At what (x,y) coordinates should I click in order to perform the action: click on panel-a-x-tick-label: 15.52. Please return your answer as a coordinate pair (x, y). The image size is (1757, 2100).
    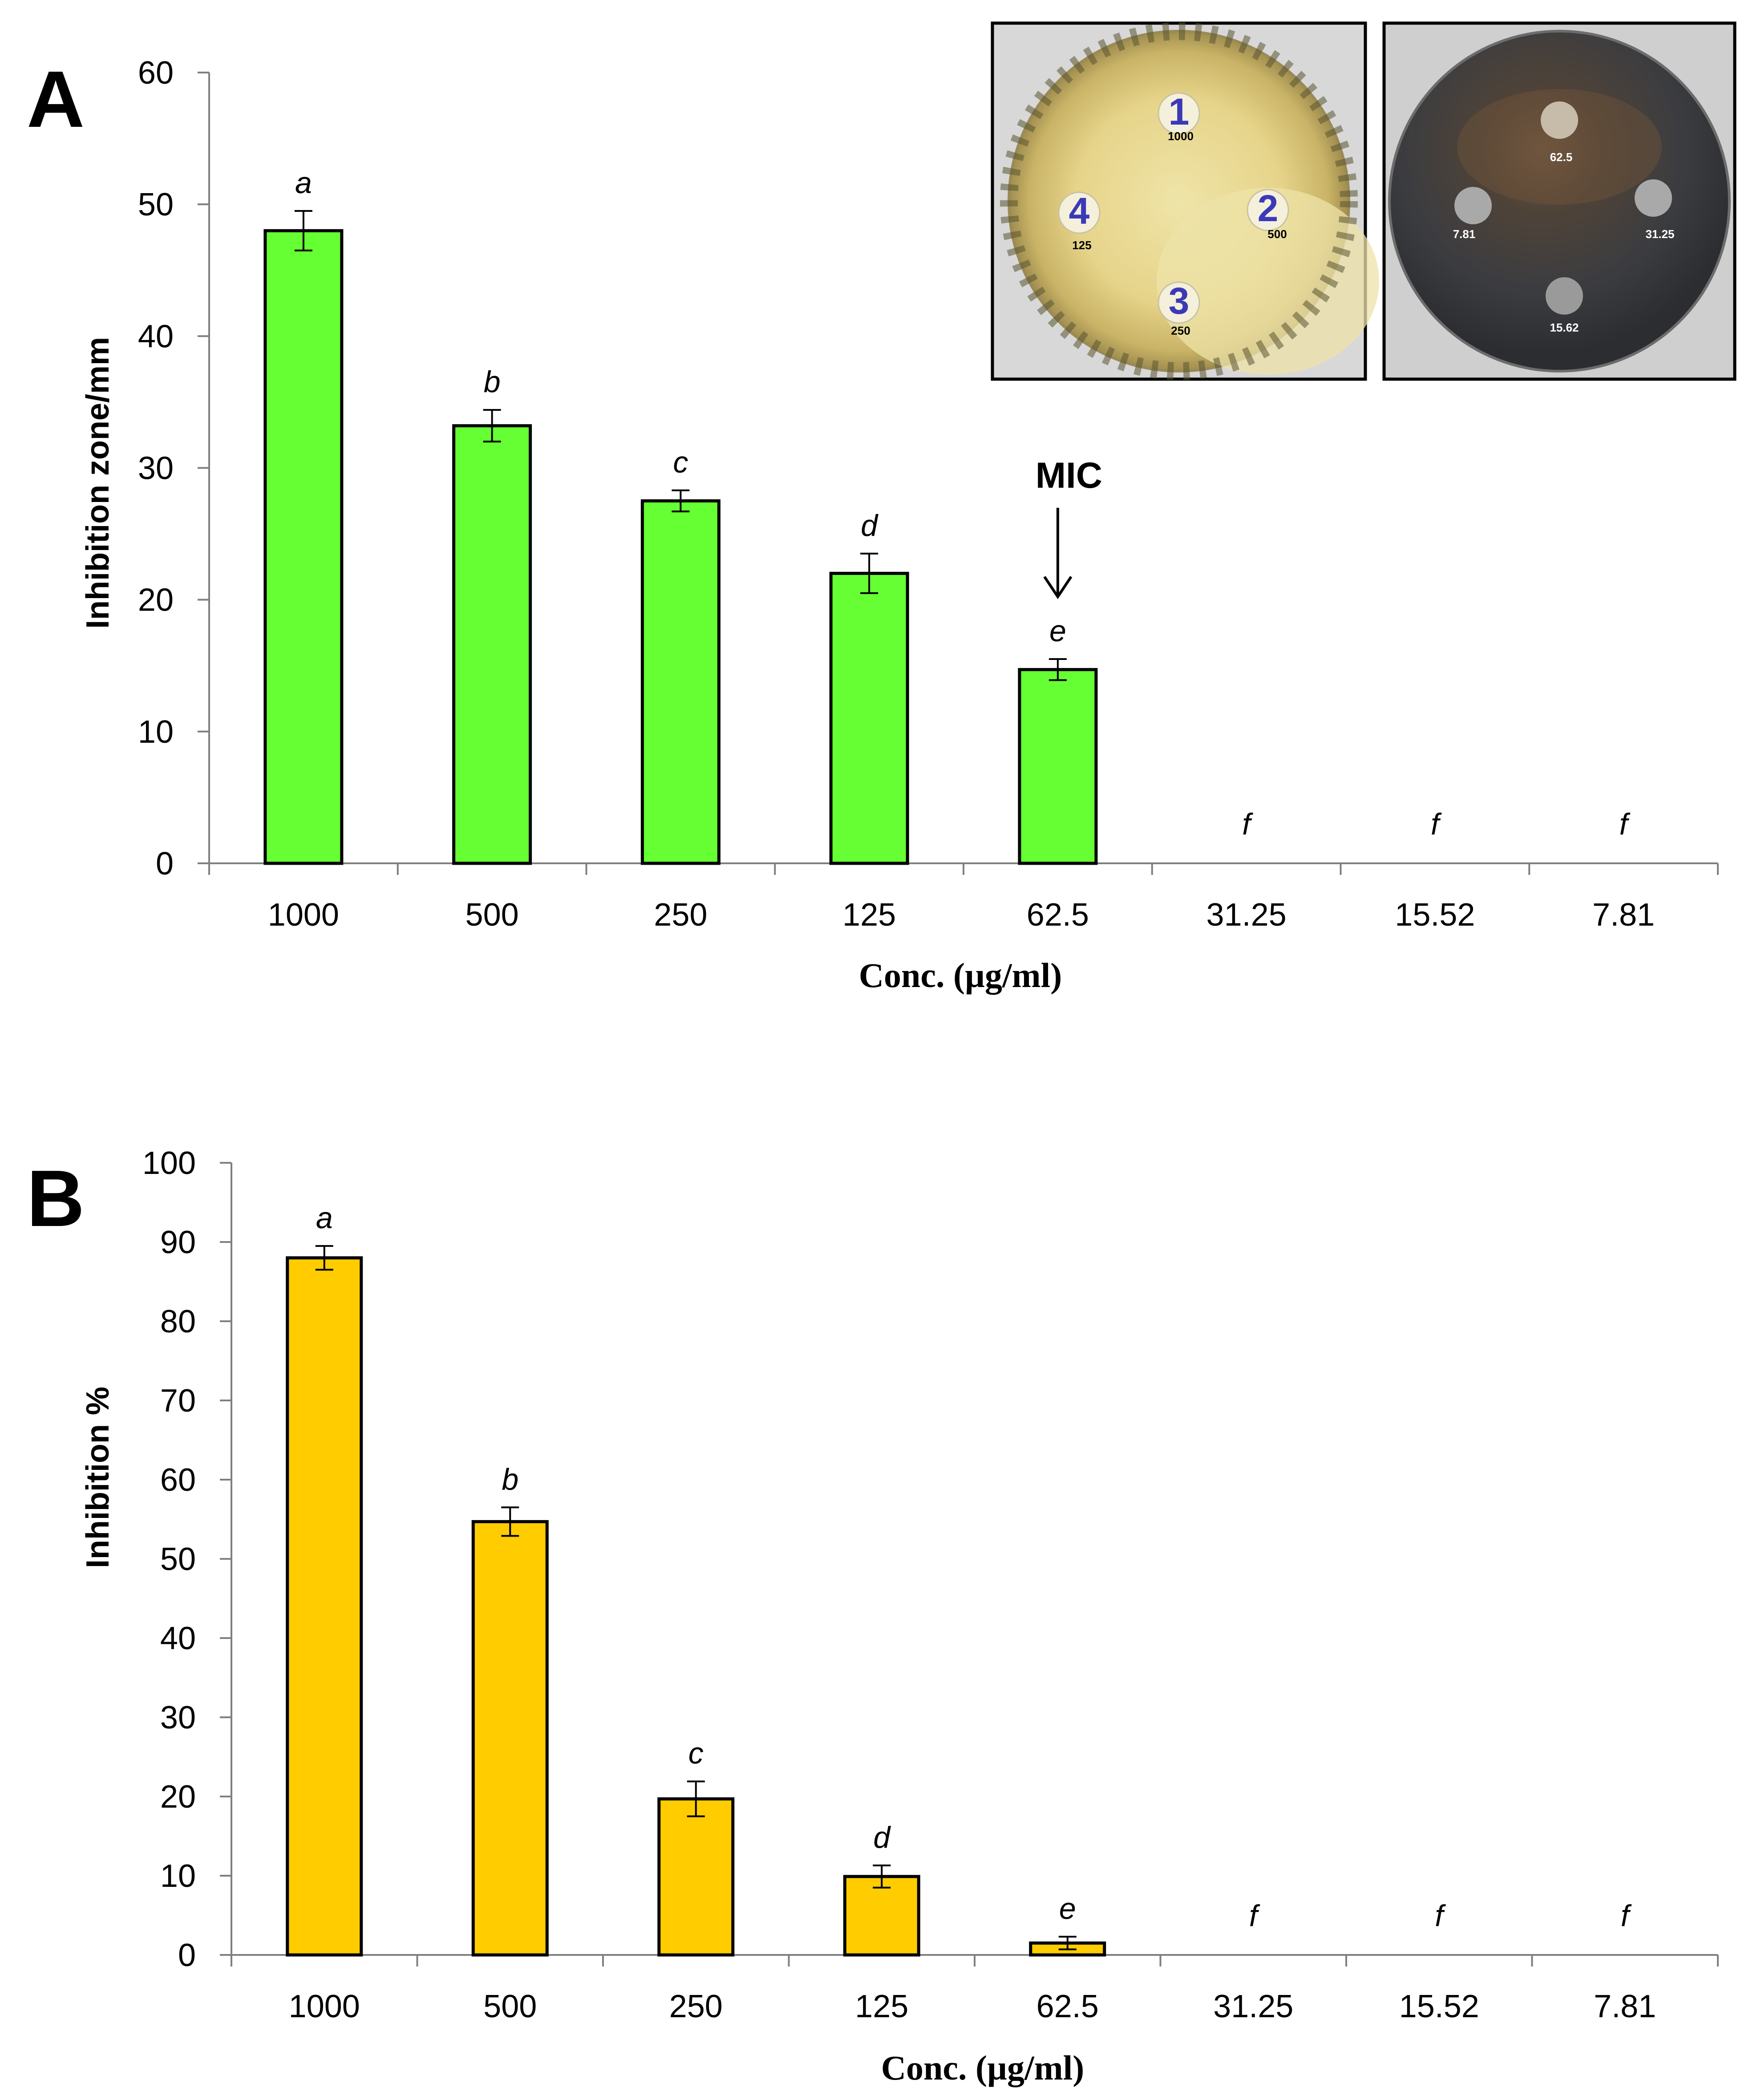
    Looking at the image, I should click on (1435, 915).